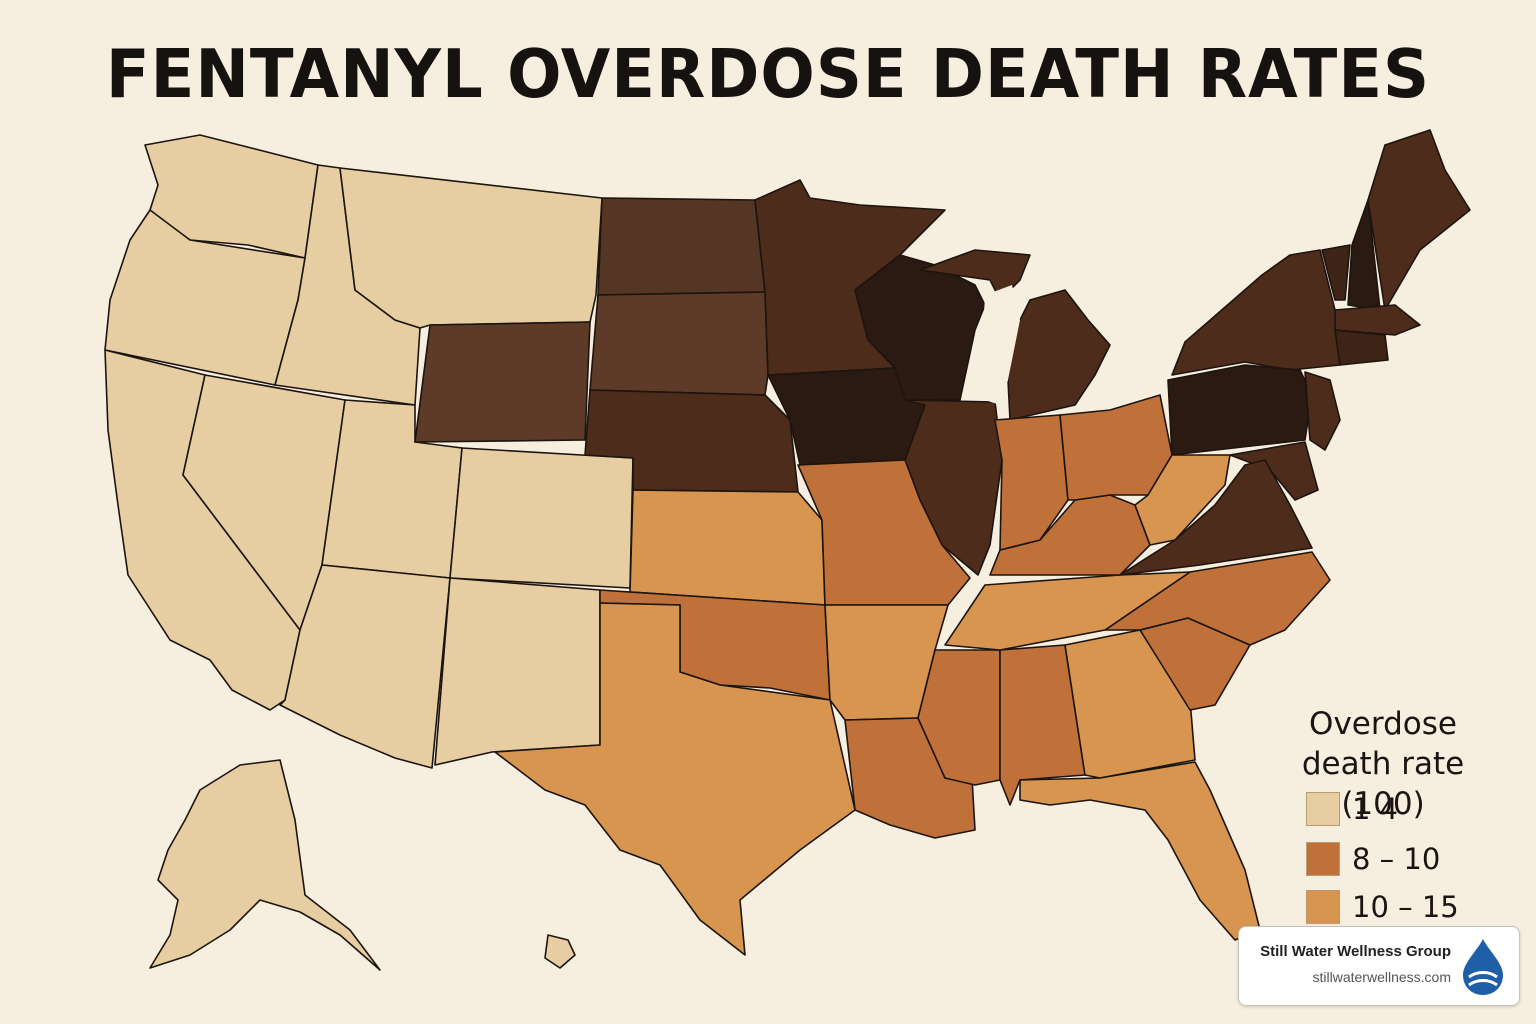 The height and width of the screenshot is (1024, 1536). Describe the element at coordinates (1405, 907) in the screenshot. I see `legend-label: 10 – 15` at that location.